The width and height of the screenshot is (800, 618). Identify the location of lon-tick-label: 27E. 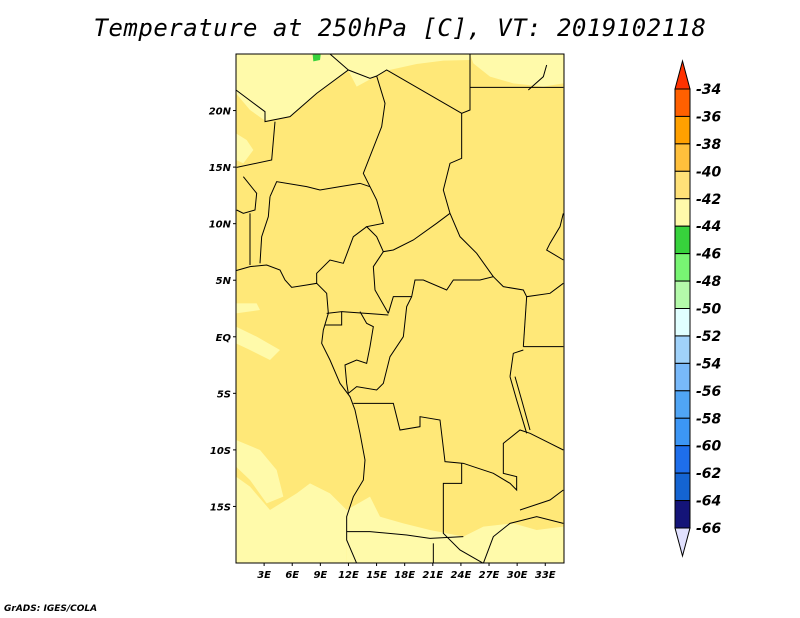
(489, 575).